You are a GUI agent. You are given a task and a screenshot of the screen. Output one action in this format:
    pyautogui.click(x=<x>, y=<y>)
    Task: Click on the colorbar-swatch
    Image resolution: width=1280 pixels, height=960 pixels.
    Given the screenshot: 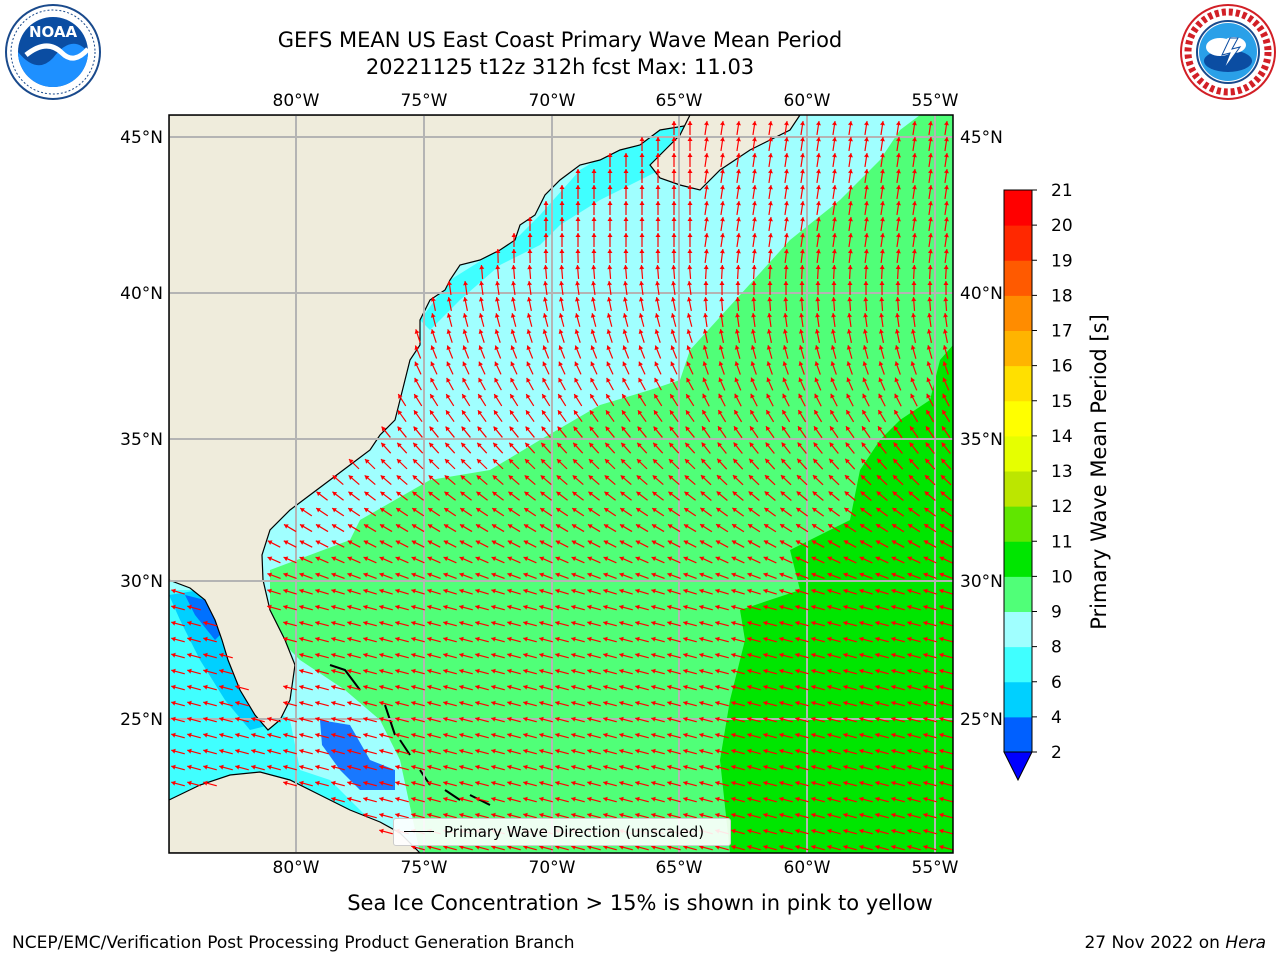 What is the action you would take?
    pyautogui.click(x=1018, y=453)
    